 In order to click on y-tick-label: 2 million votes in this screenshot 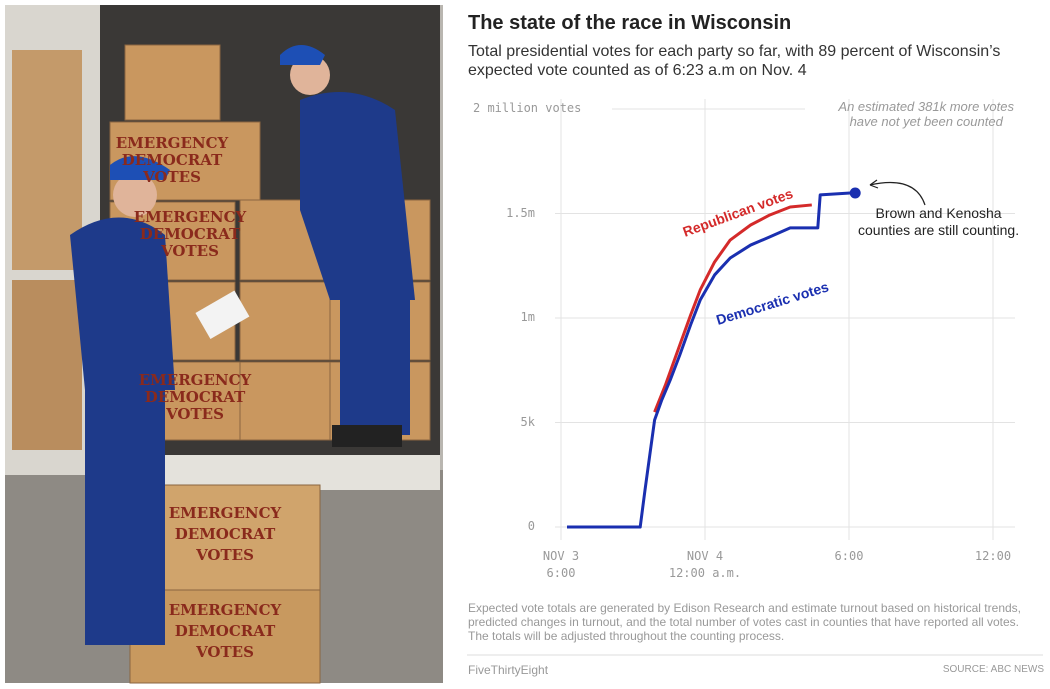, I will do `click(527, 108)`.